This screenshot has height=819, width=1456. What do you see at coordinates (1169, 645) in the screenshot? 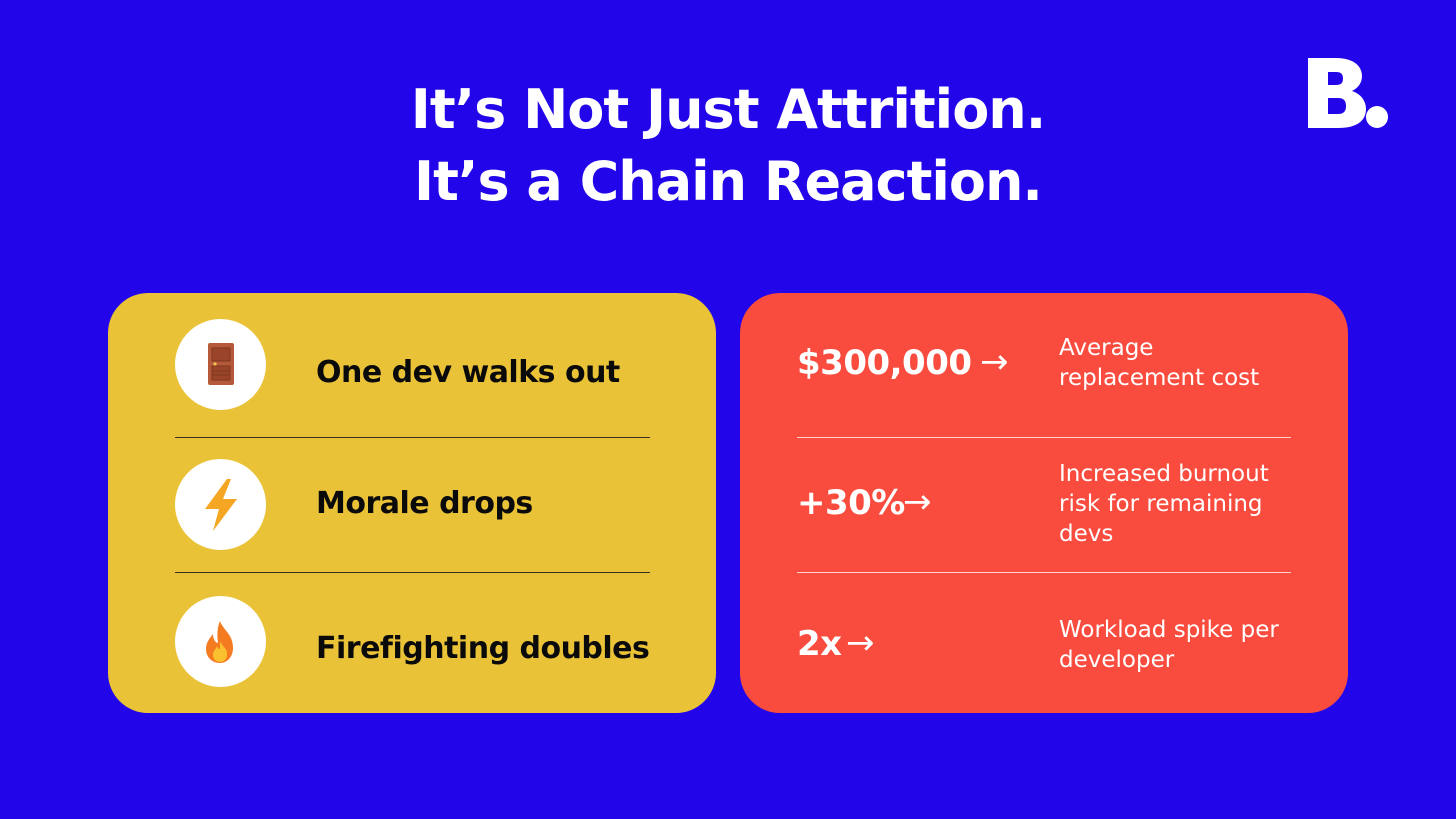
I see `stat-description: Workload spike per developer` at bounding box center [1169, 645].